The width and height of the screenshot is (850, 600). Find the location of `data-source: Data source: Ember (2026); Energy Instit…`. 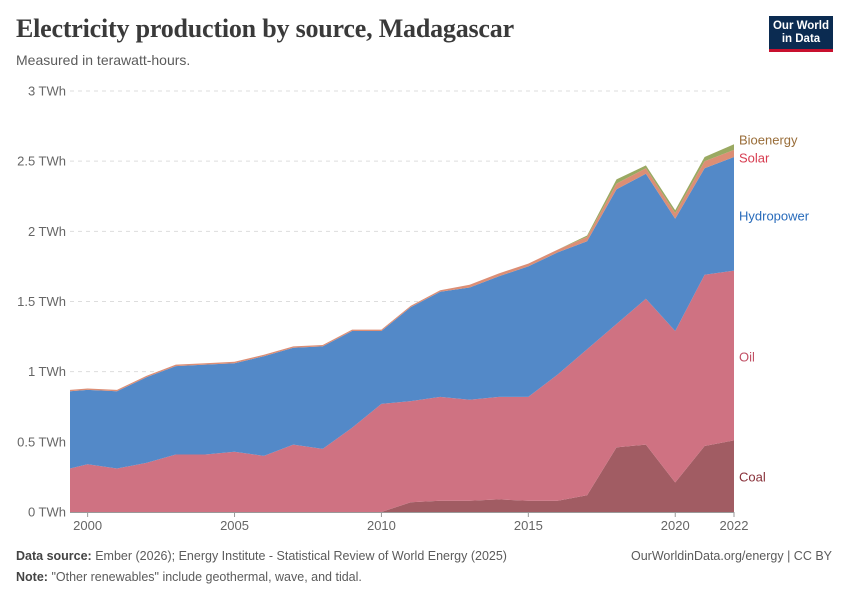

data-source: Data source: Ember (2026); Energy Instit… is located at coordinates (261, 556).